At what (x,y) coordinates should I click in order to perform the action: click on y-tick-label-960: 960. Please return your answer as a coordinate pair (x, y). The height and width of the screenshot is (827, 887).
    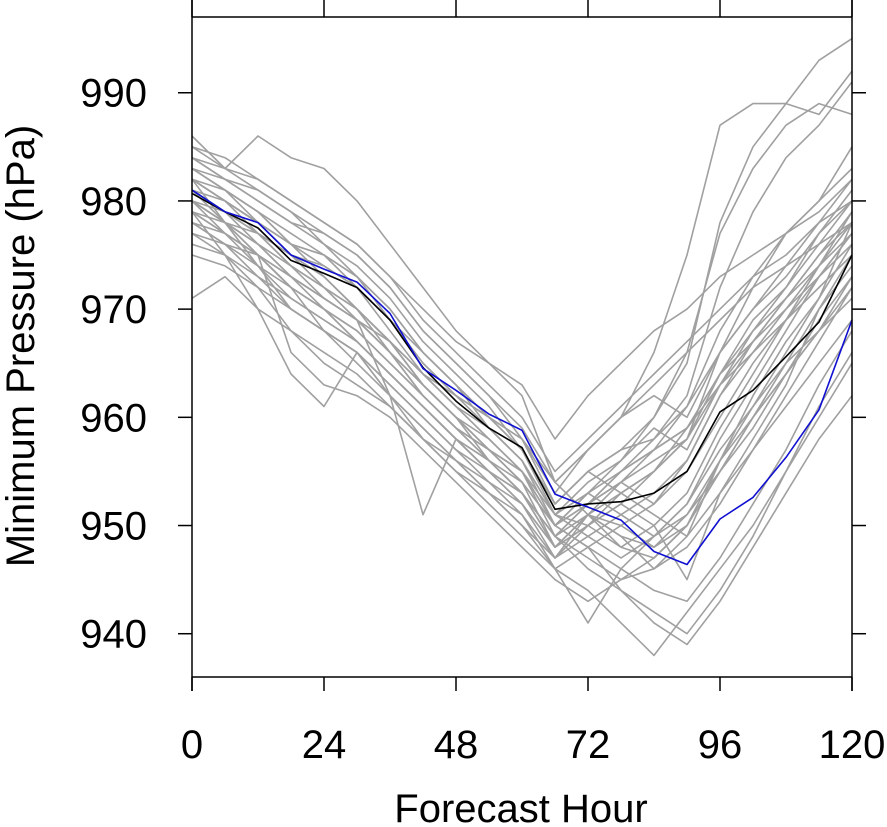
    Looking at the image, I should click on (113, 418).